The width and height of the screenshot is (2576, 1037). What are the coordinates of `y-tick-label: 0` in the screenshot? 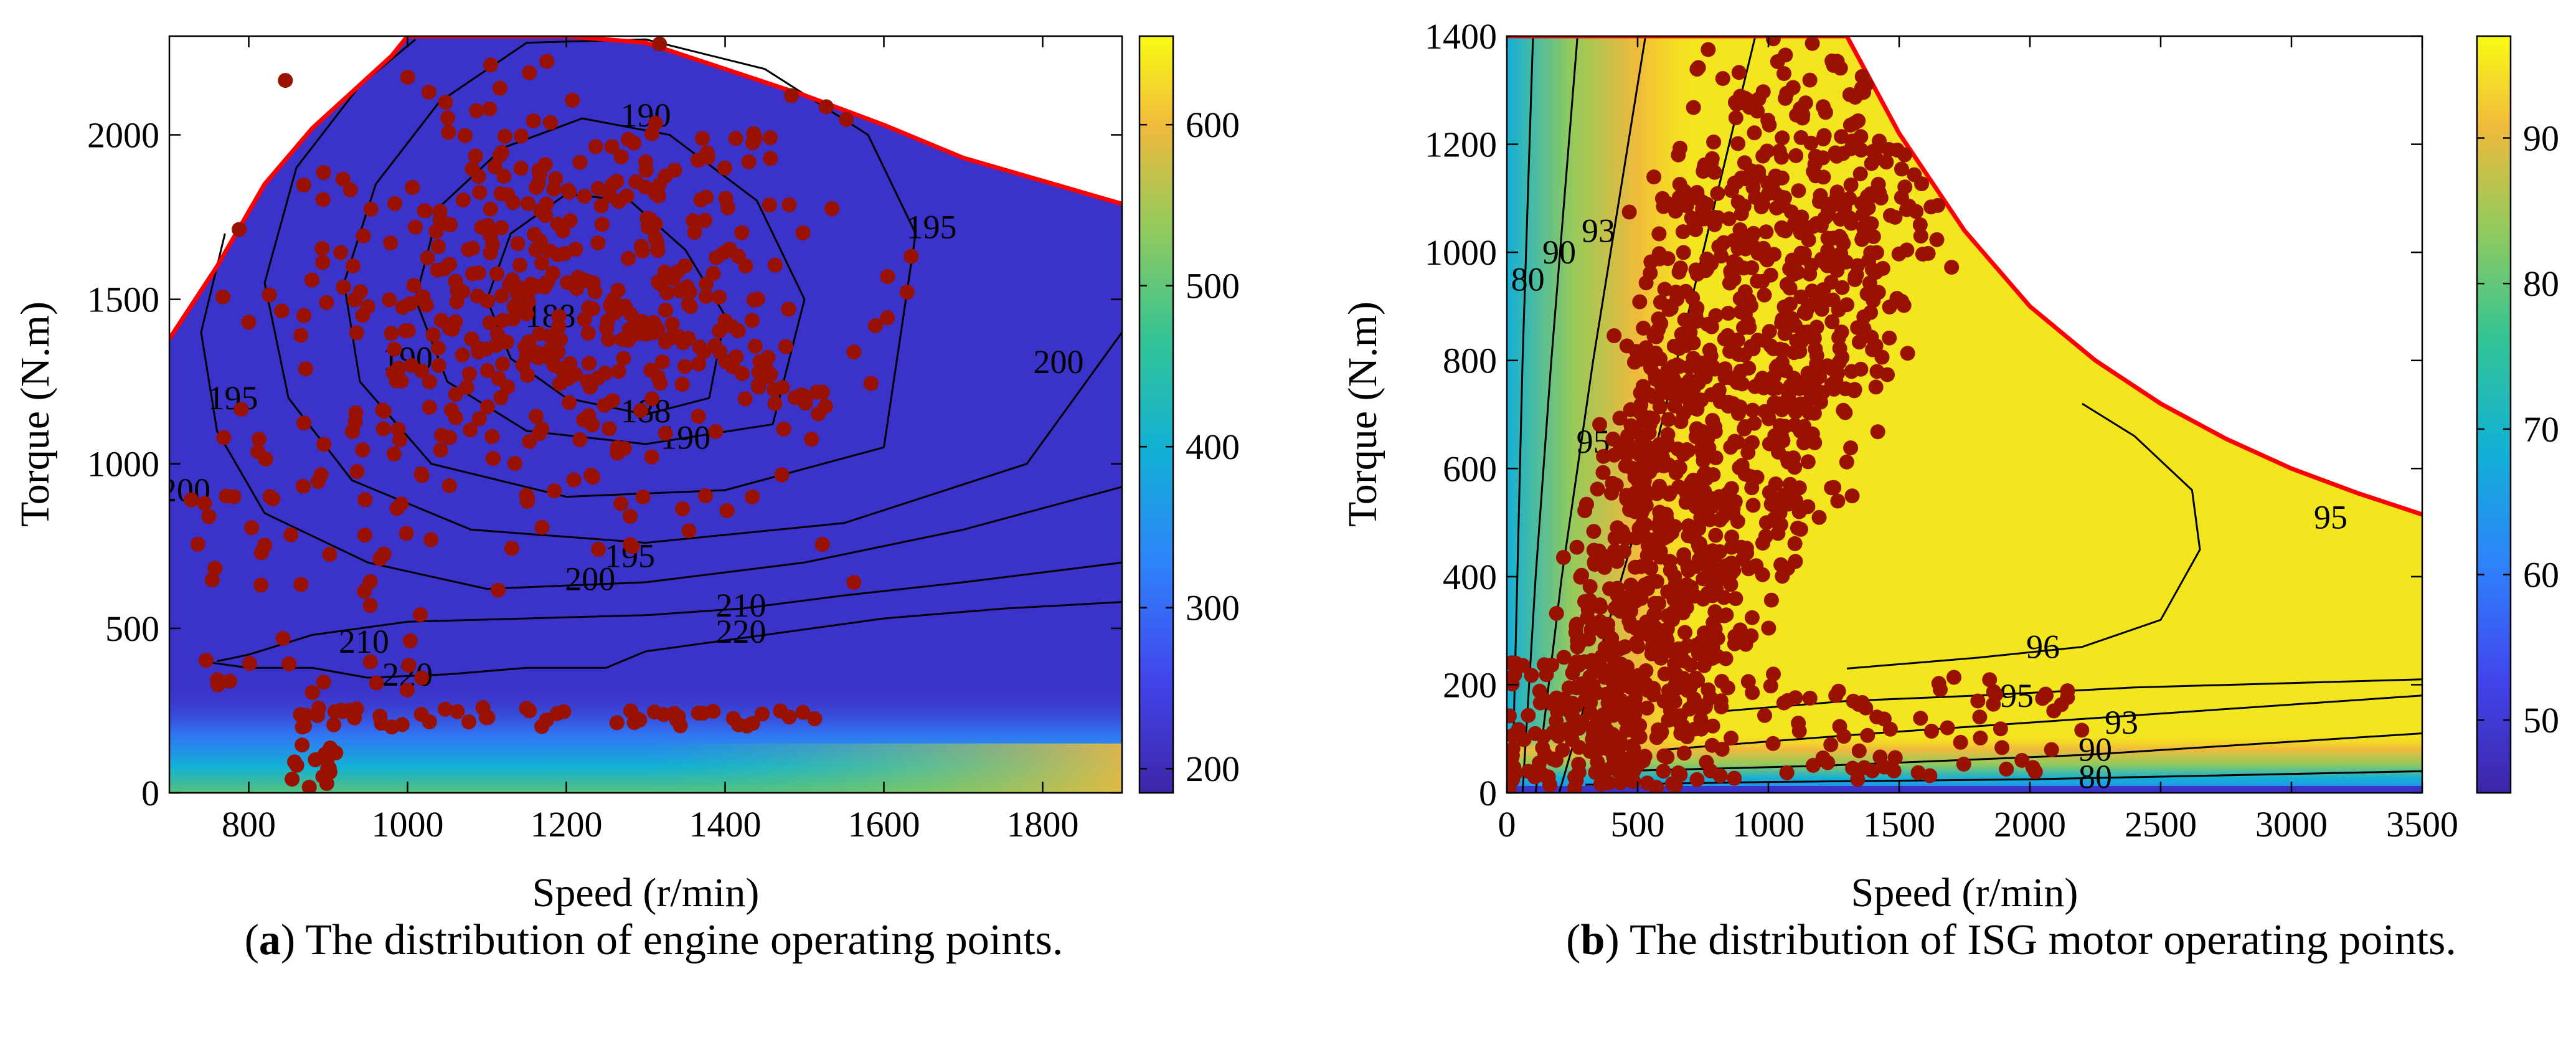 It's located at (150, 793).